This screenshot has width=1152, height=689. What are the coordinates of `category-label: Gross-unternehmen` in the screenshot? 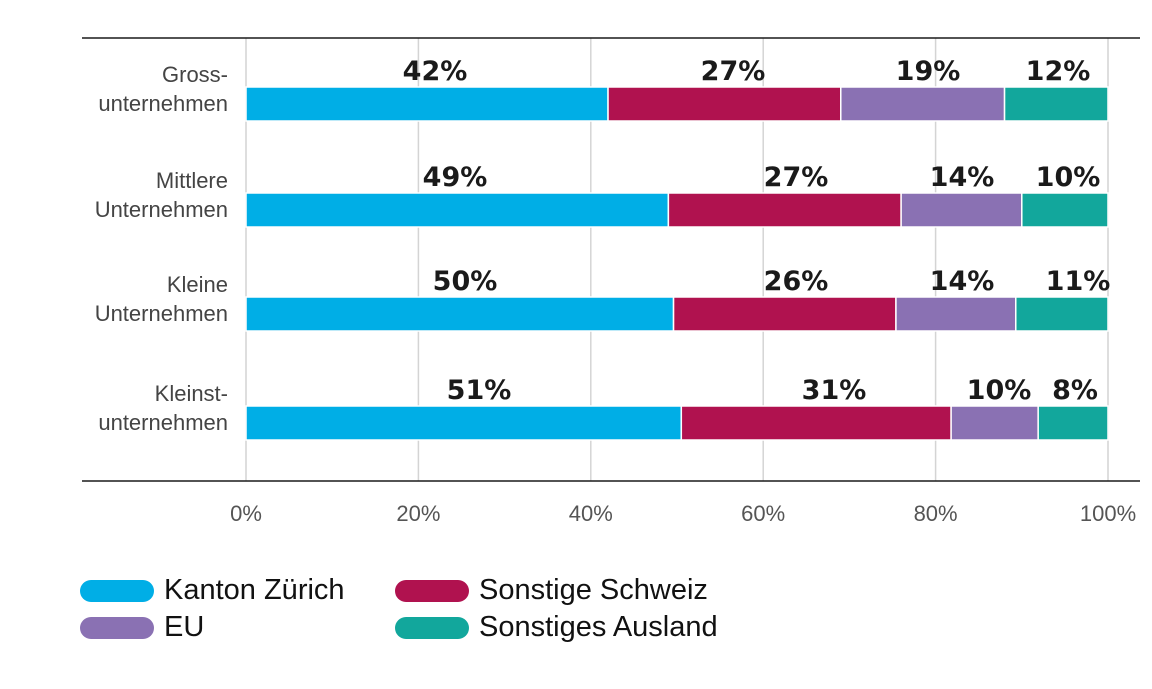 It's located at (163, 89).